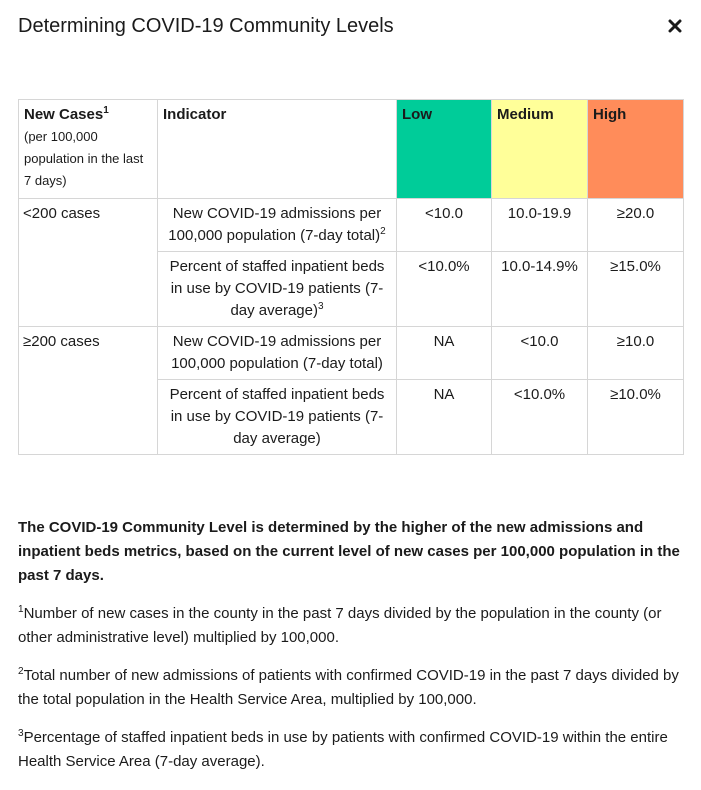  Describe the element at coordinates (539, 289) in the screenshot. I see `medium-value: 10.0-14.9%` at that location.